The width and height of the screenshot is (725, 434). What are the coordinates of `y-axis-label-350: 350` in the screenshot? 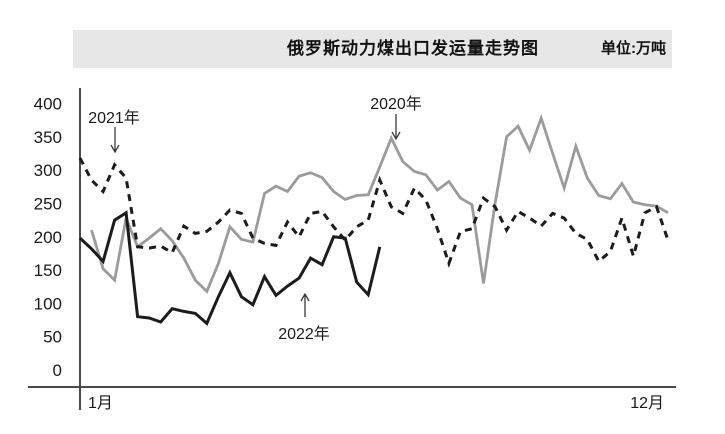 It's located at (48, 137).